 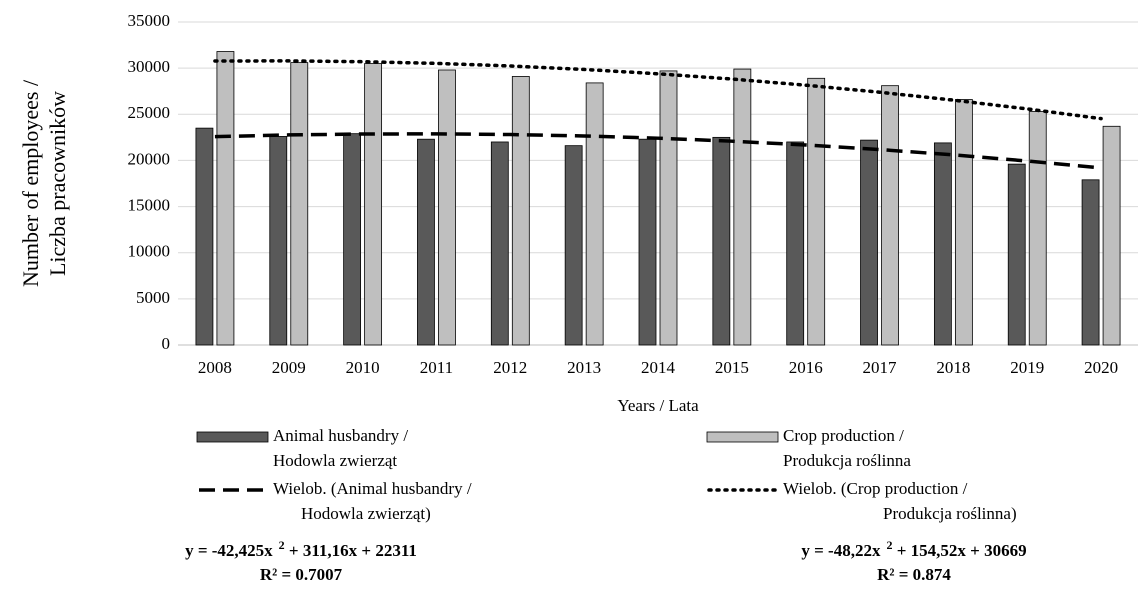 I want to click on trend-r2: R² = 0.7007, so click(x=301, y=574).